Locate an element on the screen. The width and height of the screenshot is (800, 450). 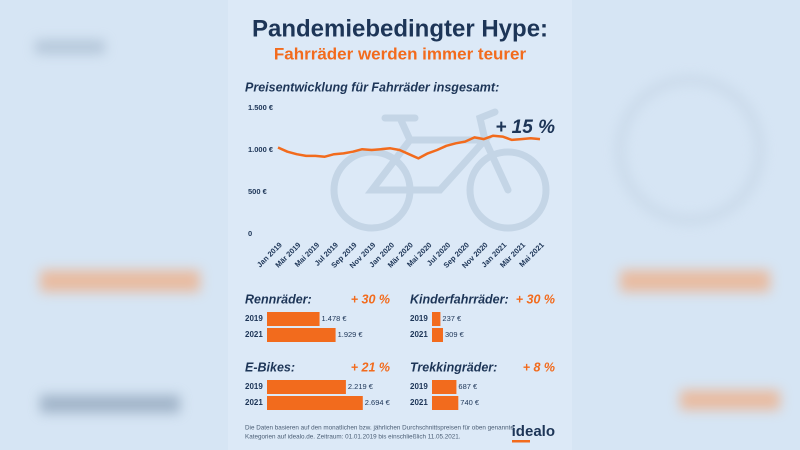
annotation: + 15 % is located at coordinates (525, 127).